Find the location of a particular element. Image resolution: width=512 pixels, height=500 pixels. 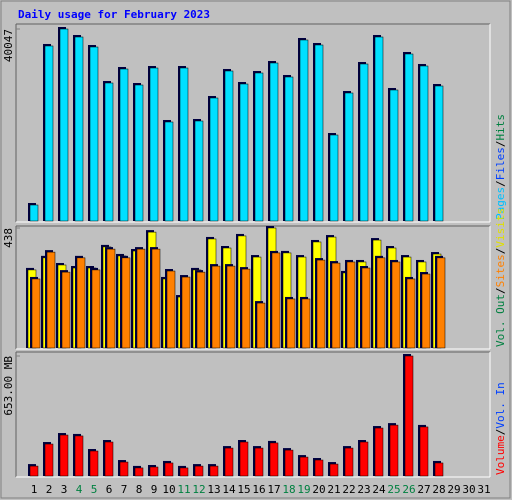

side-label-part: Sites is located at coordinates (500, 270).